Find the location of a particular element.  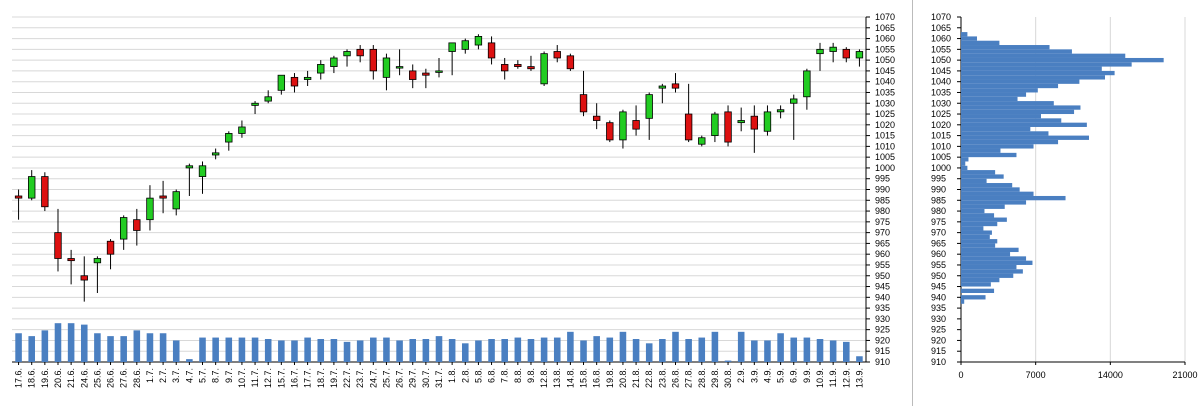

y-tick-label: 915 is located at coordinates (938, 351).